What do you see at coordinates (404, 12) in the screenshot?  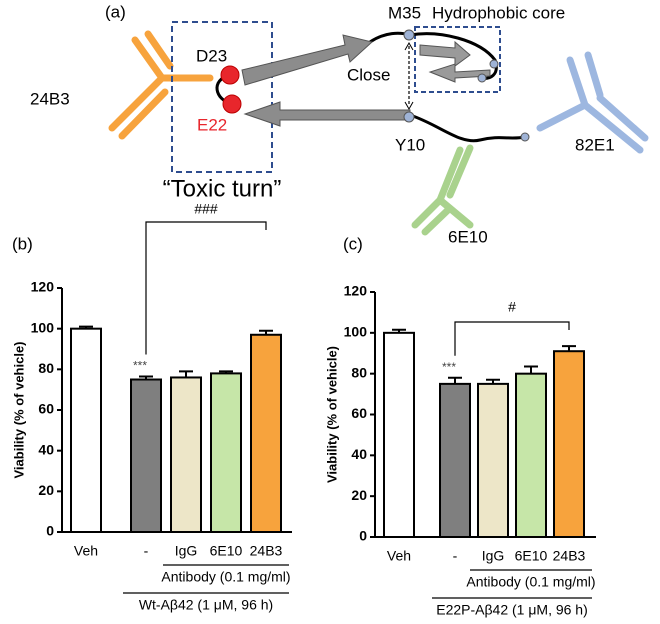 I see `residue-label: M35` at bounding box center [404, 12].